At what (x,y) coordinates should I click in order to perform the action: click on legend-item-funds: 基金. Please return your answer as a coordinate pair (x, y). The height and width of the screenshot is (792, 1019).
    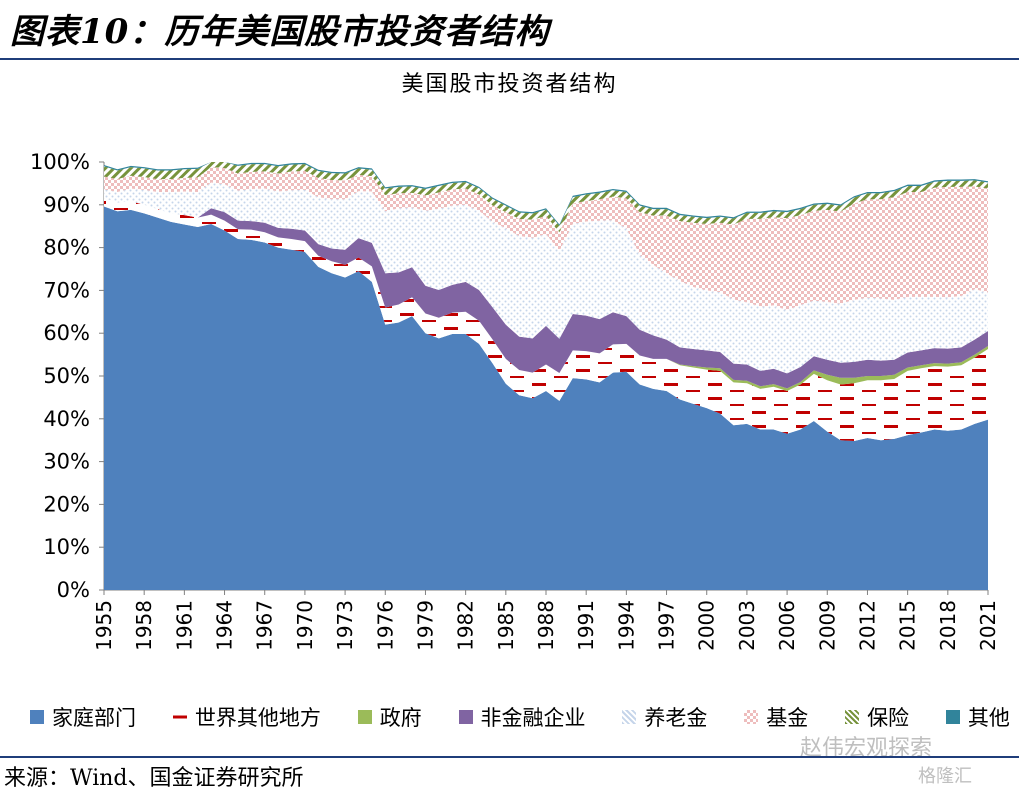
    Looking at the image, I should click on (776, 717).